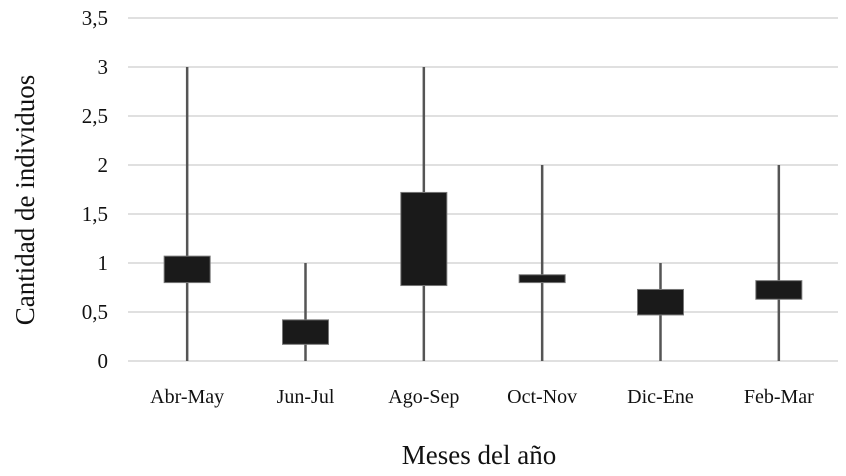 The image size is (846, 476). What do you see at coordinates (306, 397) in the screenshot?
I see `x-tick-label: Jun-Jul` at bounding box center [306, 397].